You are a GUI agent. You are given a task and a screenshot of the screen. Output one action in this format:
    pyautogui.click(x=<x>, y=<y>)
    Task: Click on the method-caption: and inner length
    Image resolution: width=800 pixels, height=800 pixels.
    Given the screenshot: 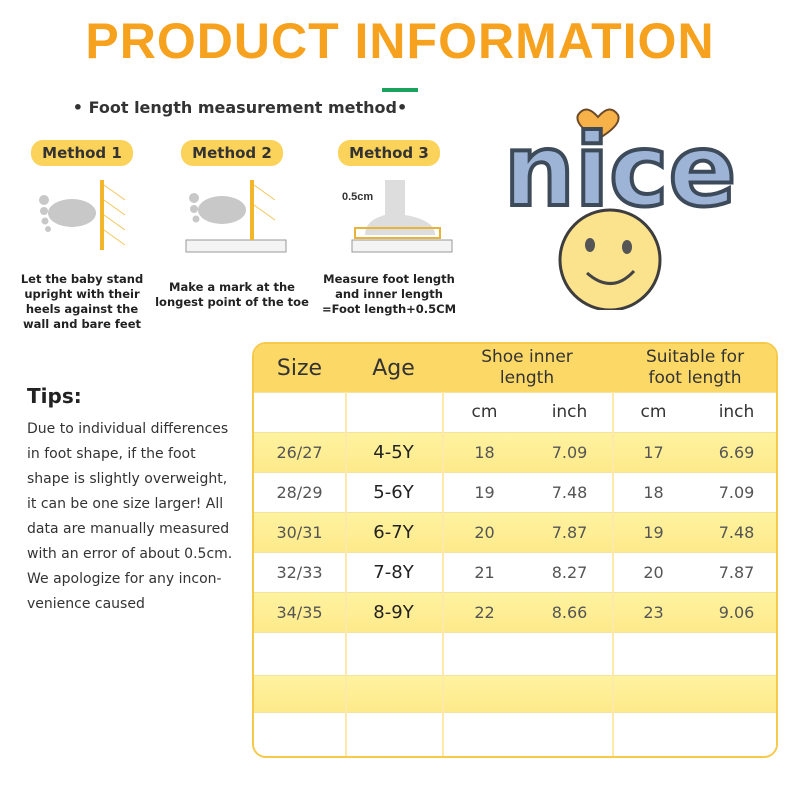 What is the action you would take?
    pyautogui.click(x=389, y=294)
    